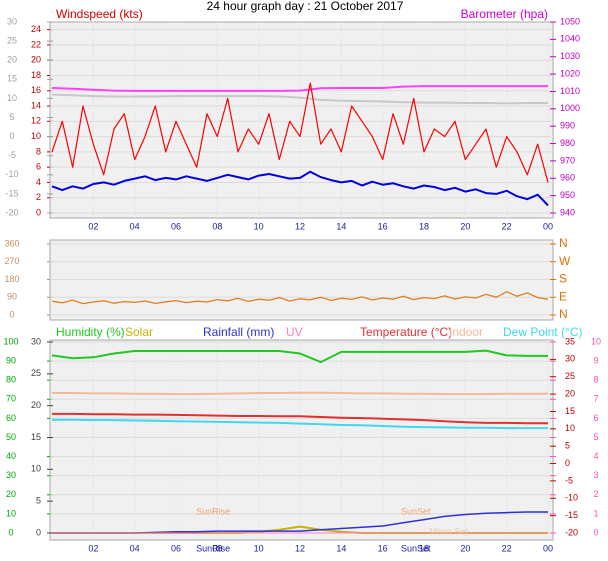  Describe the element at coordinates (11, 212) in the screenshot. I see `y3-tick-label: -20` at that location.